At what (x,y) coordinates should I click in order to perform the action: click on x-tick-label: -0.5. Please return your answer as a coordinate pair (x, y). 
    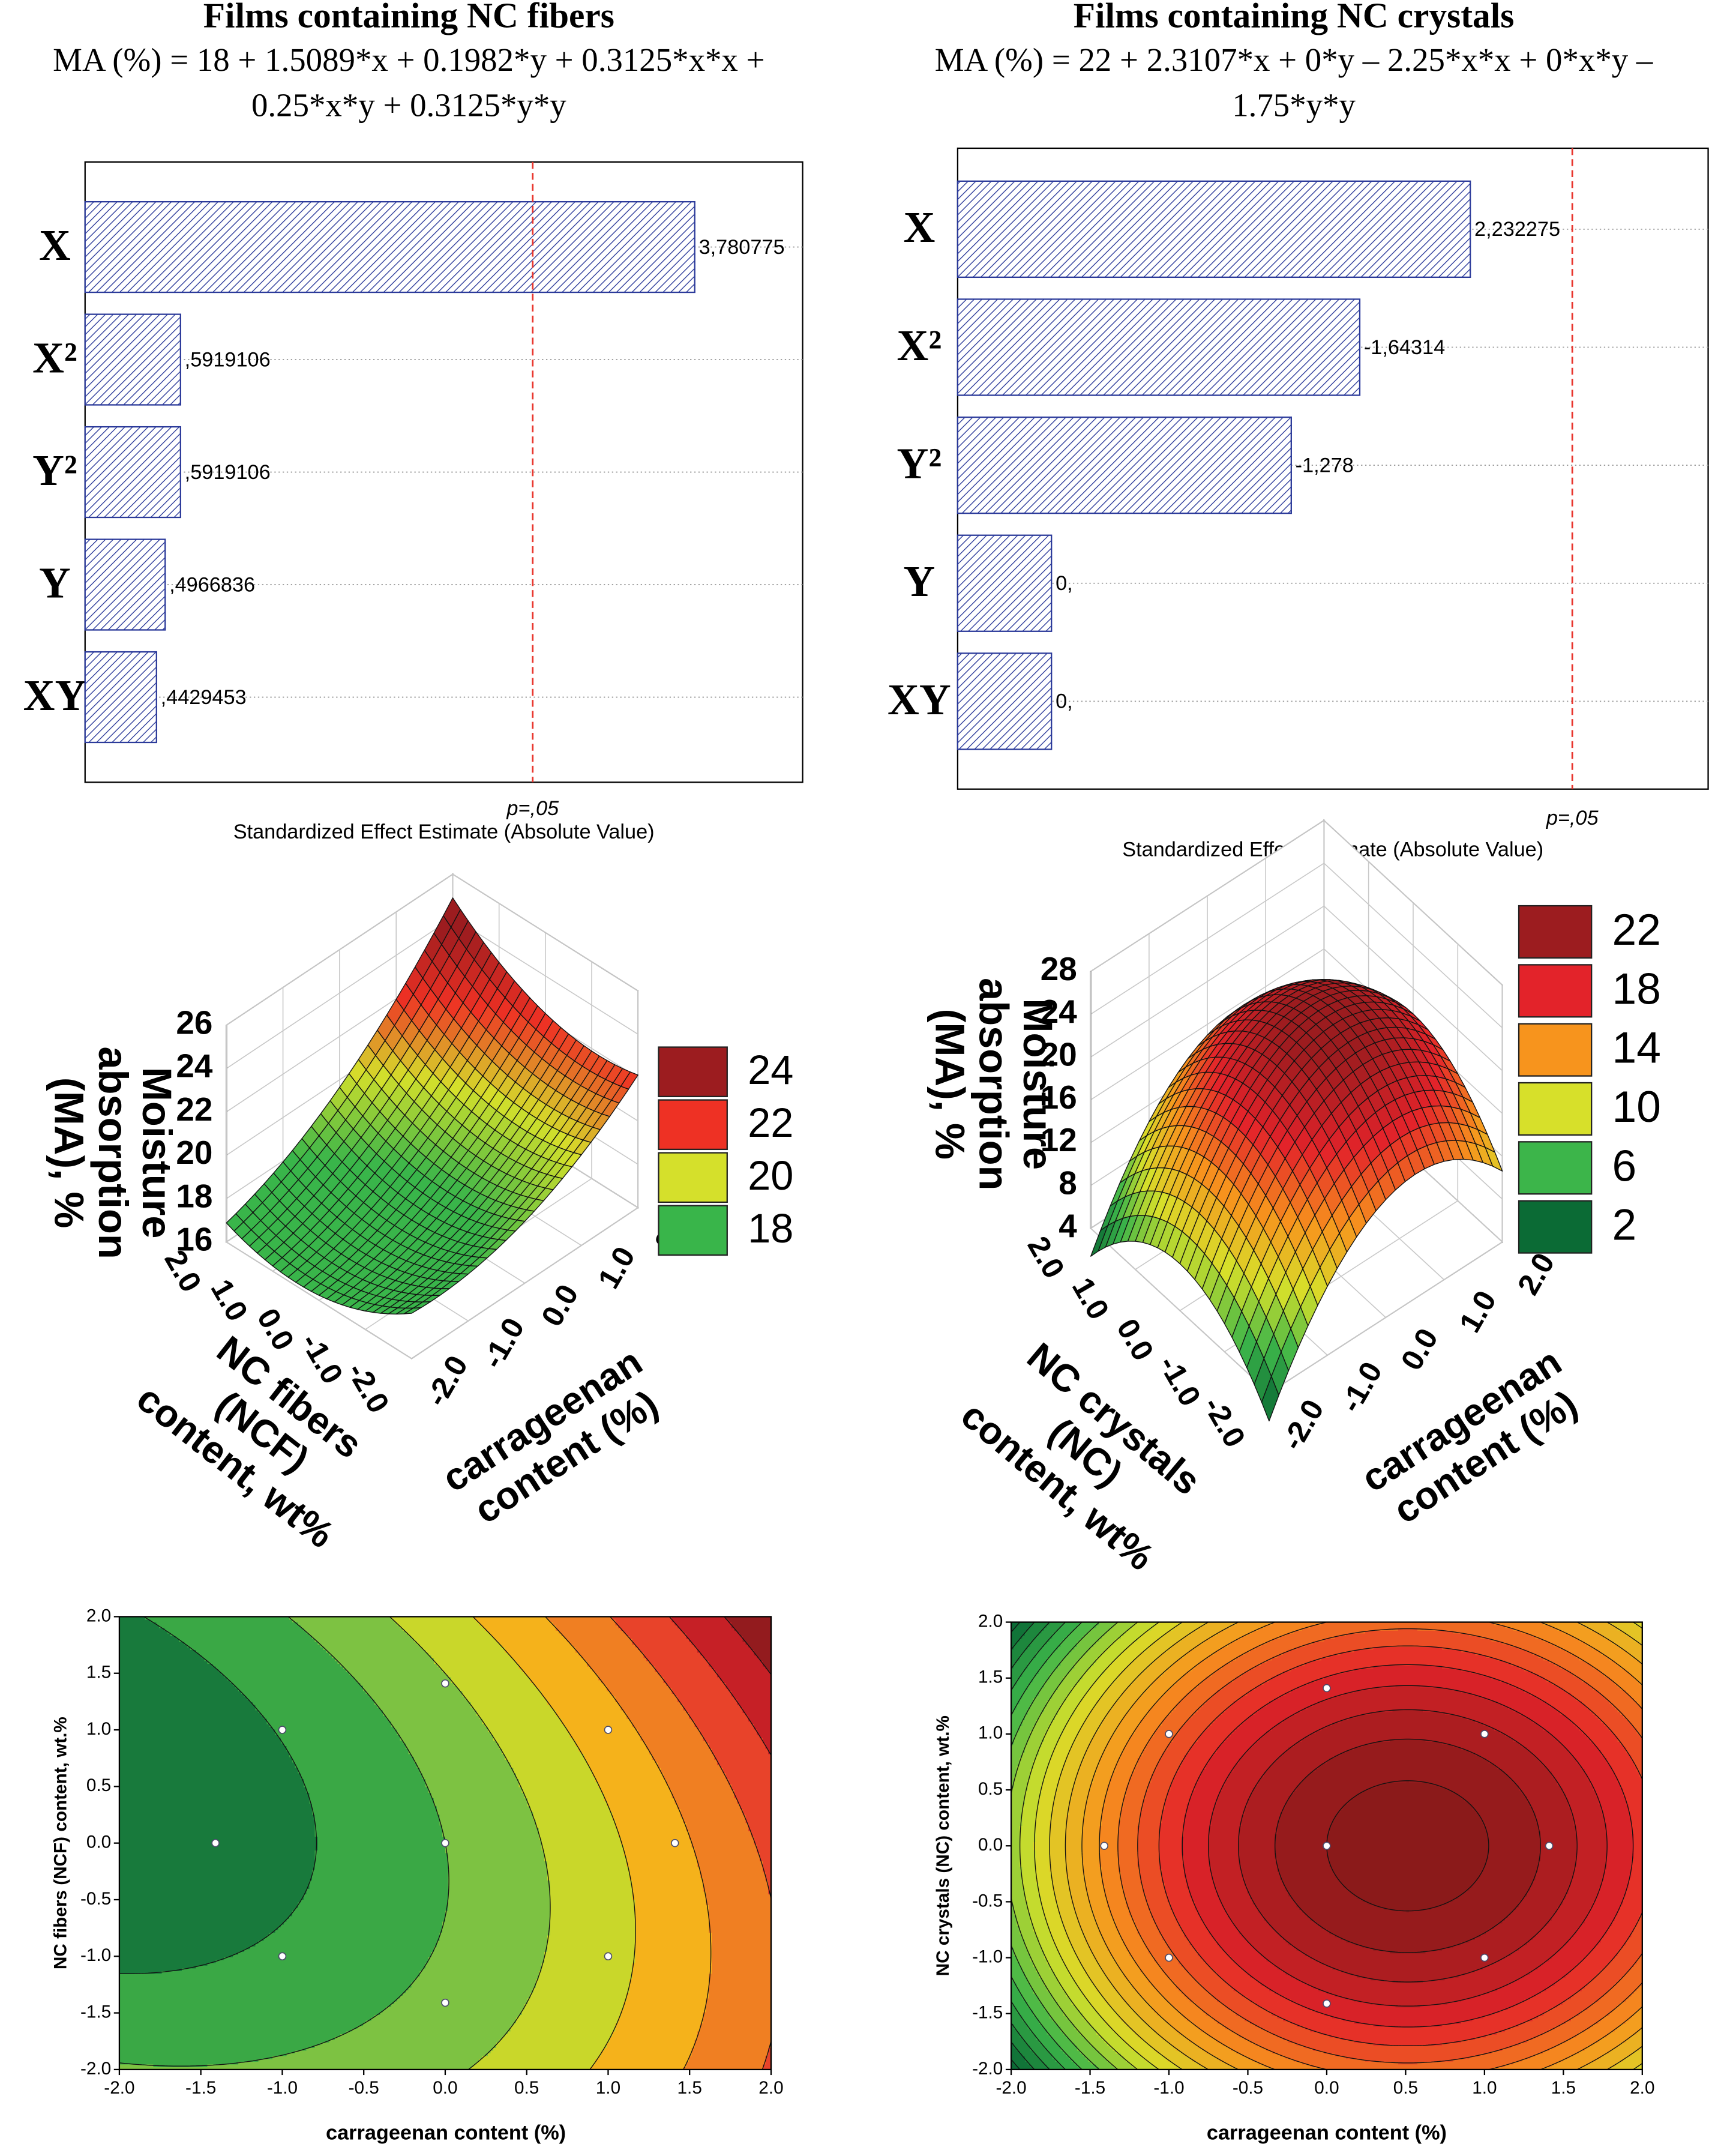
    Looking at the image, I should click on (364, 2088).